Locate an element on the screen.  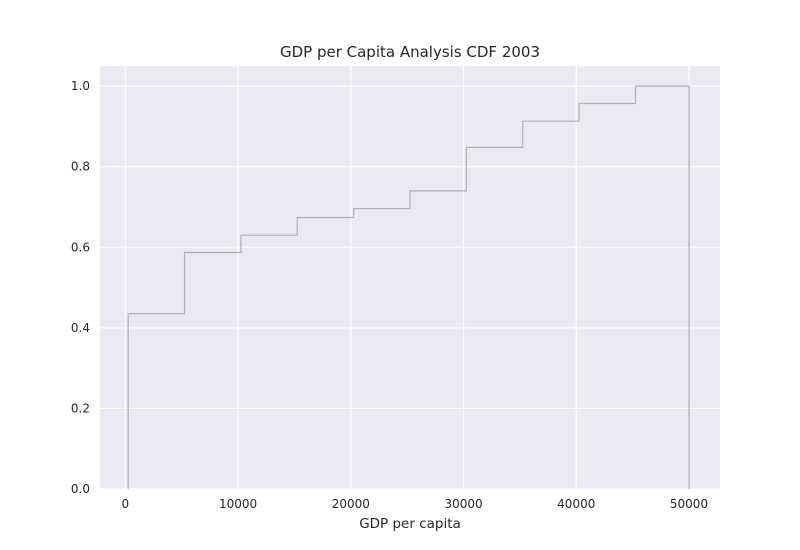
y-tick-label: 0.0 is located at coordinates (80, 489).